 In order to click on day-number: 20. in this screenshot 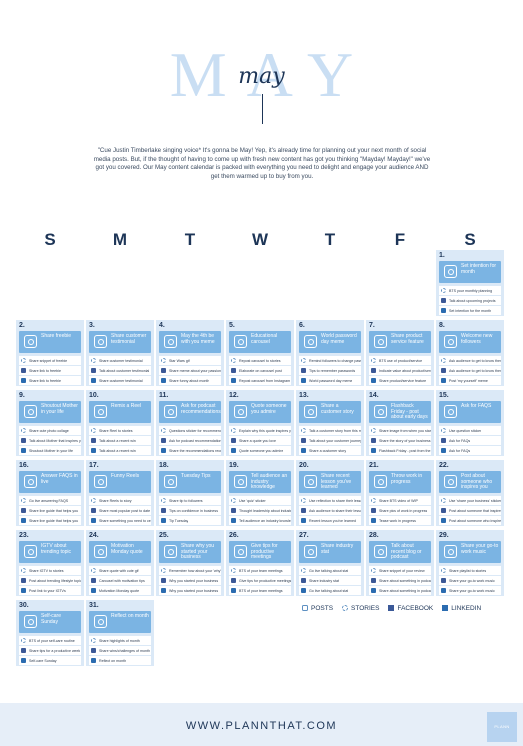, I will do `click(304, 465)`.